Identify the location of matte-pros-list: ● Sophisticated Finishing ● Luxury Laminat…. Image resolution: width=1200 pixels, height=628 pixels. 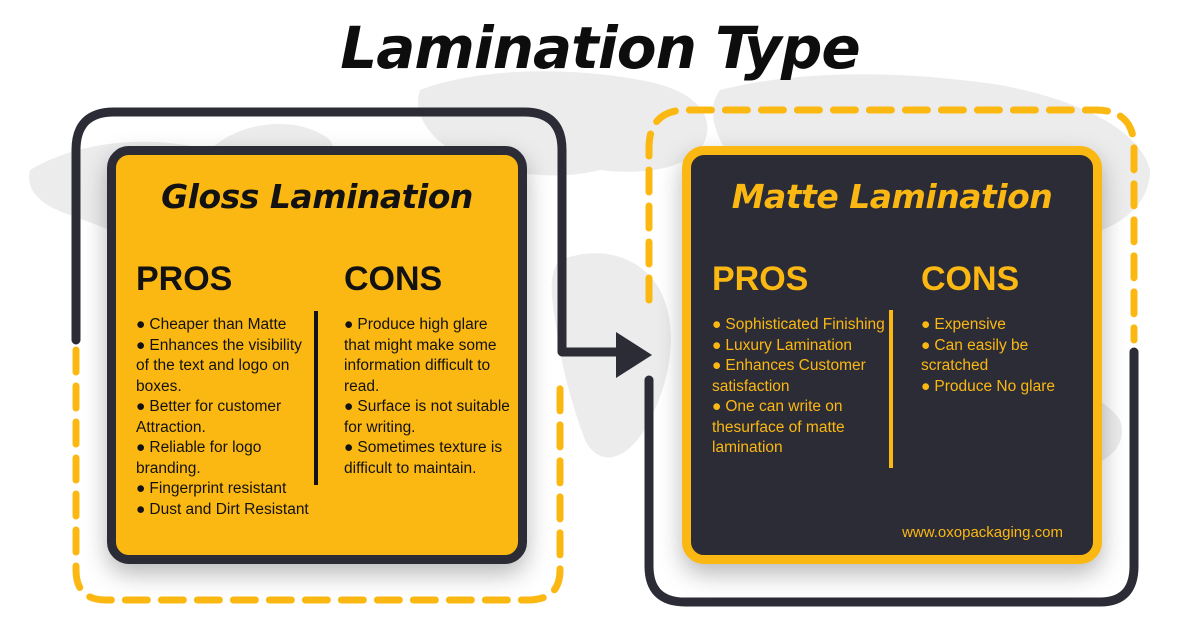
(802, 387).